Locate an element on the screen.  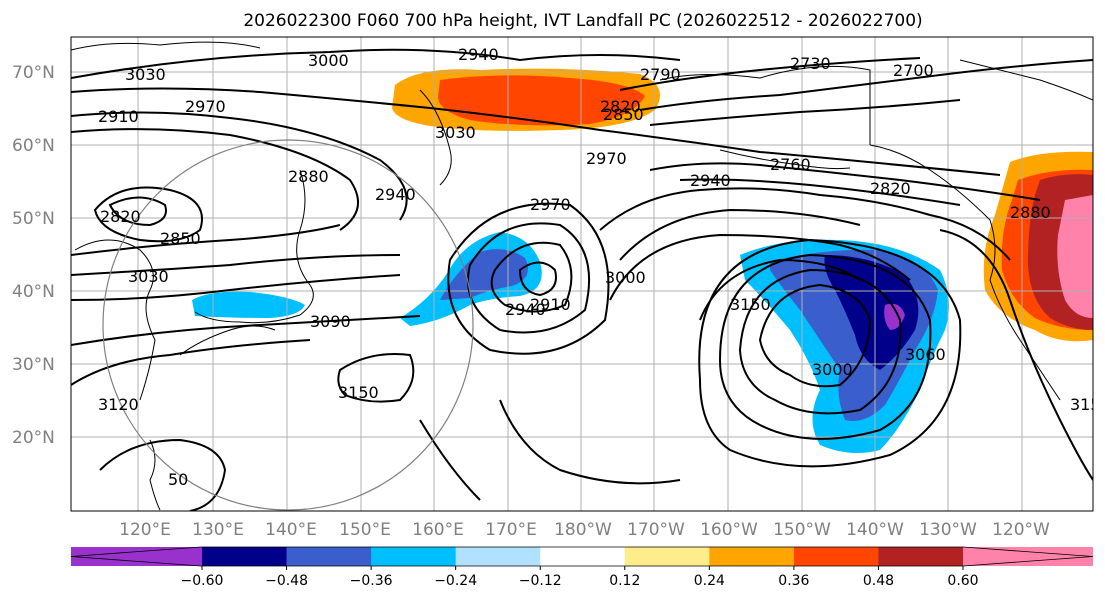
ivt-extreme-east is located at coordinates (1075, 256).